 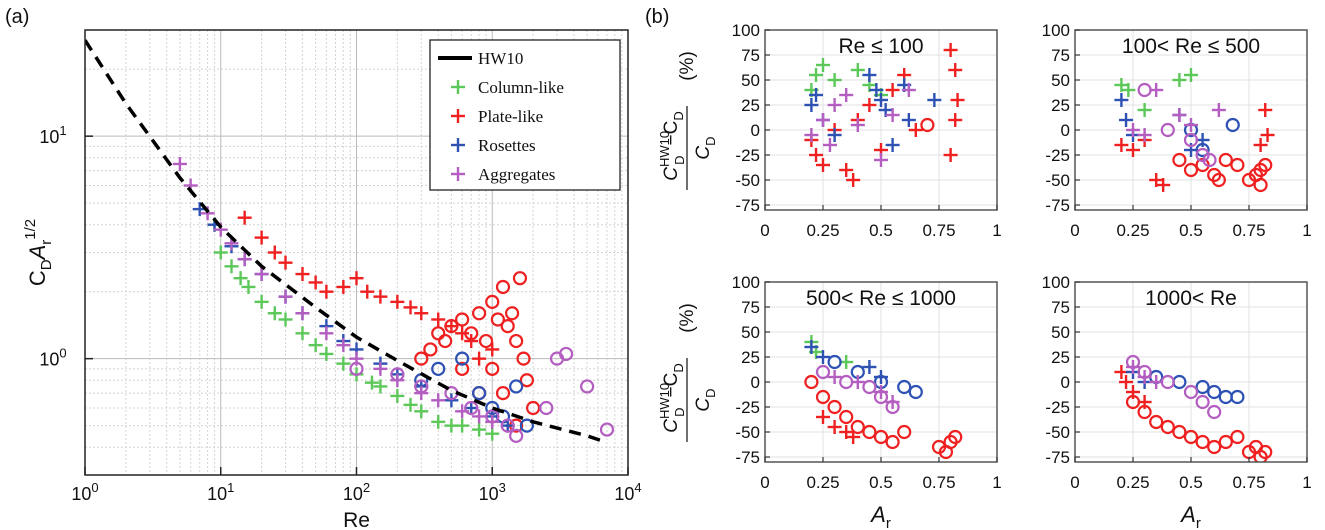 What do you see at coordinates (750, 55) in the screenshot?
I see `y-tick-label: 75` at bounding box center [750, 55].